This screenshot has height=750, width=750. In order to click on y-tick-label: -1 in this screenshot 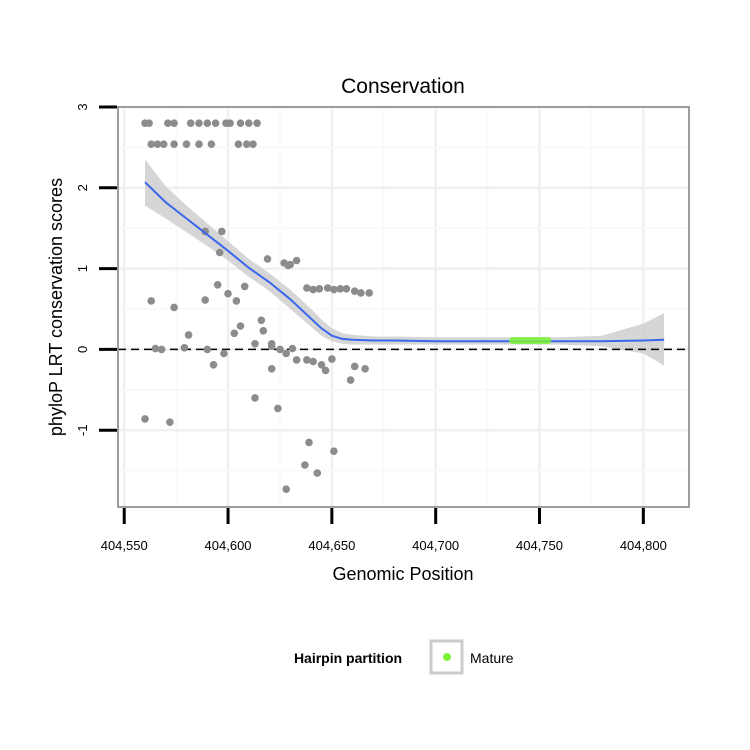, I will do `click(82, 430)`.